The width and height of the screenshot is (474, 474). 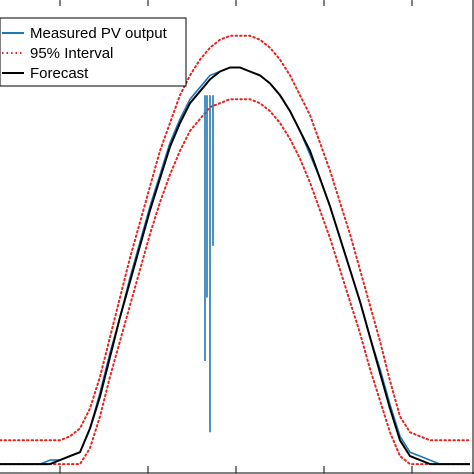 I want to click on legend-label-measured: Measured PV output, so click(x=99, y=33).